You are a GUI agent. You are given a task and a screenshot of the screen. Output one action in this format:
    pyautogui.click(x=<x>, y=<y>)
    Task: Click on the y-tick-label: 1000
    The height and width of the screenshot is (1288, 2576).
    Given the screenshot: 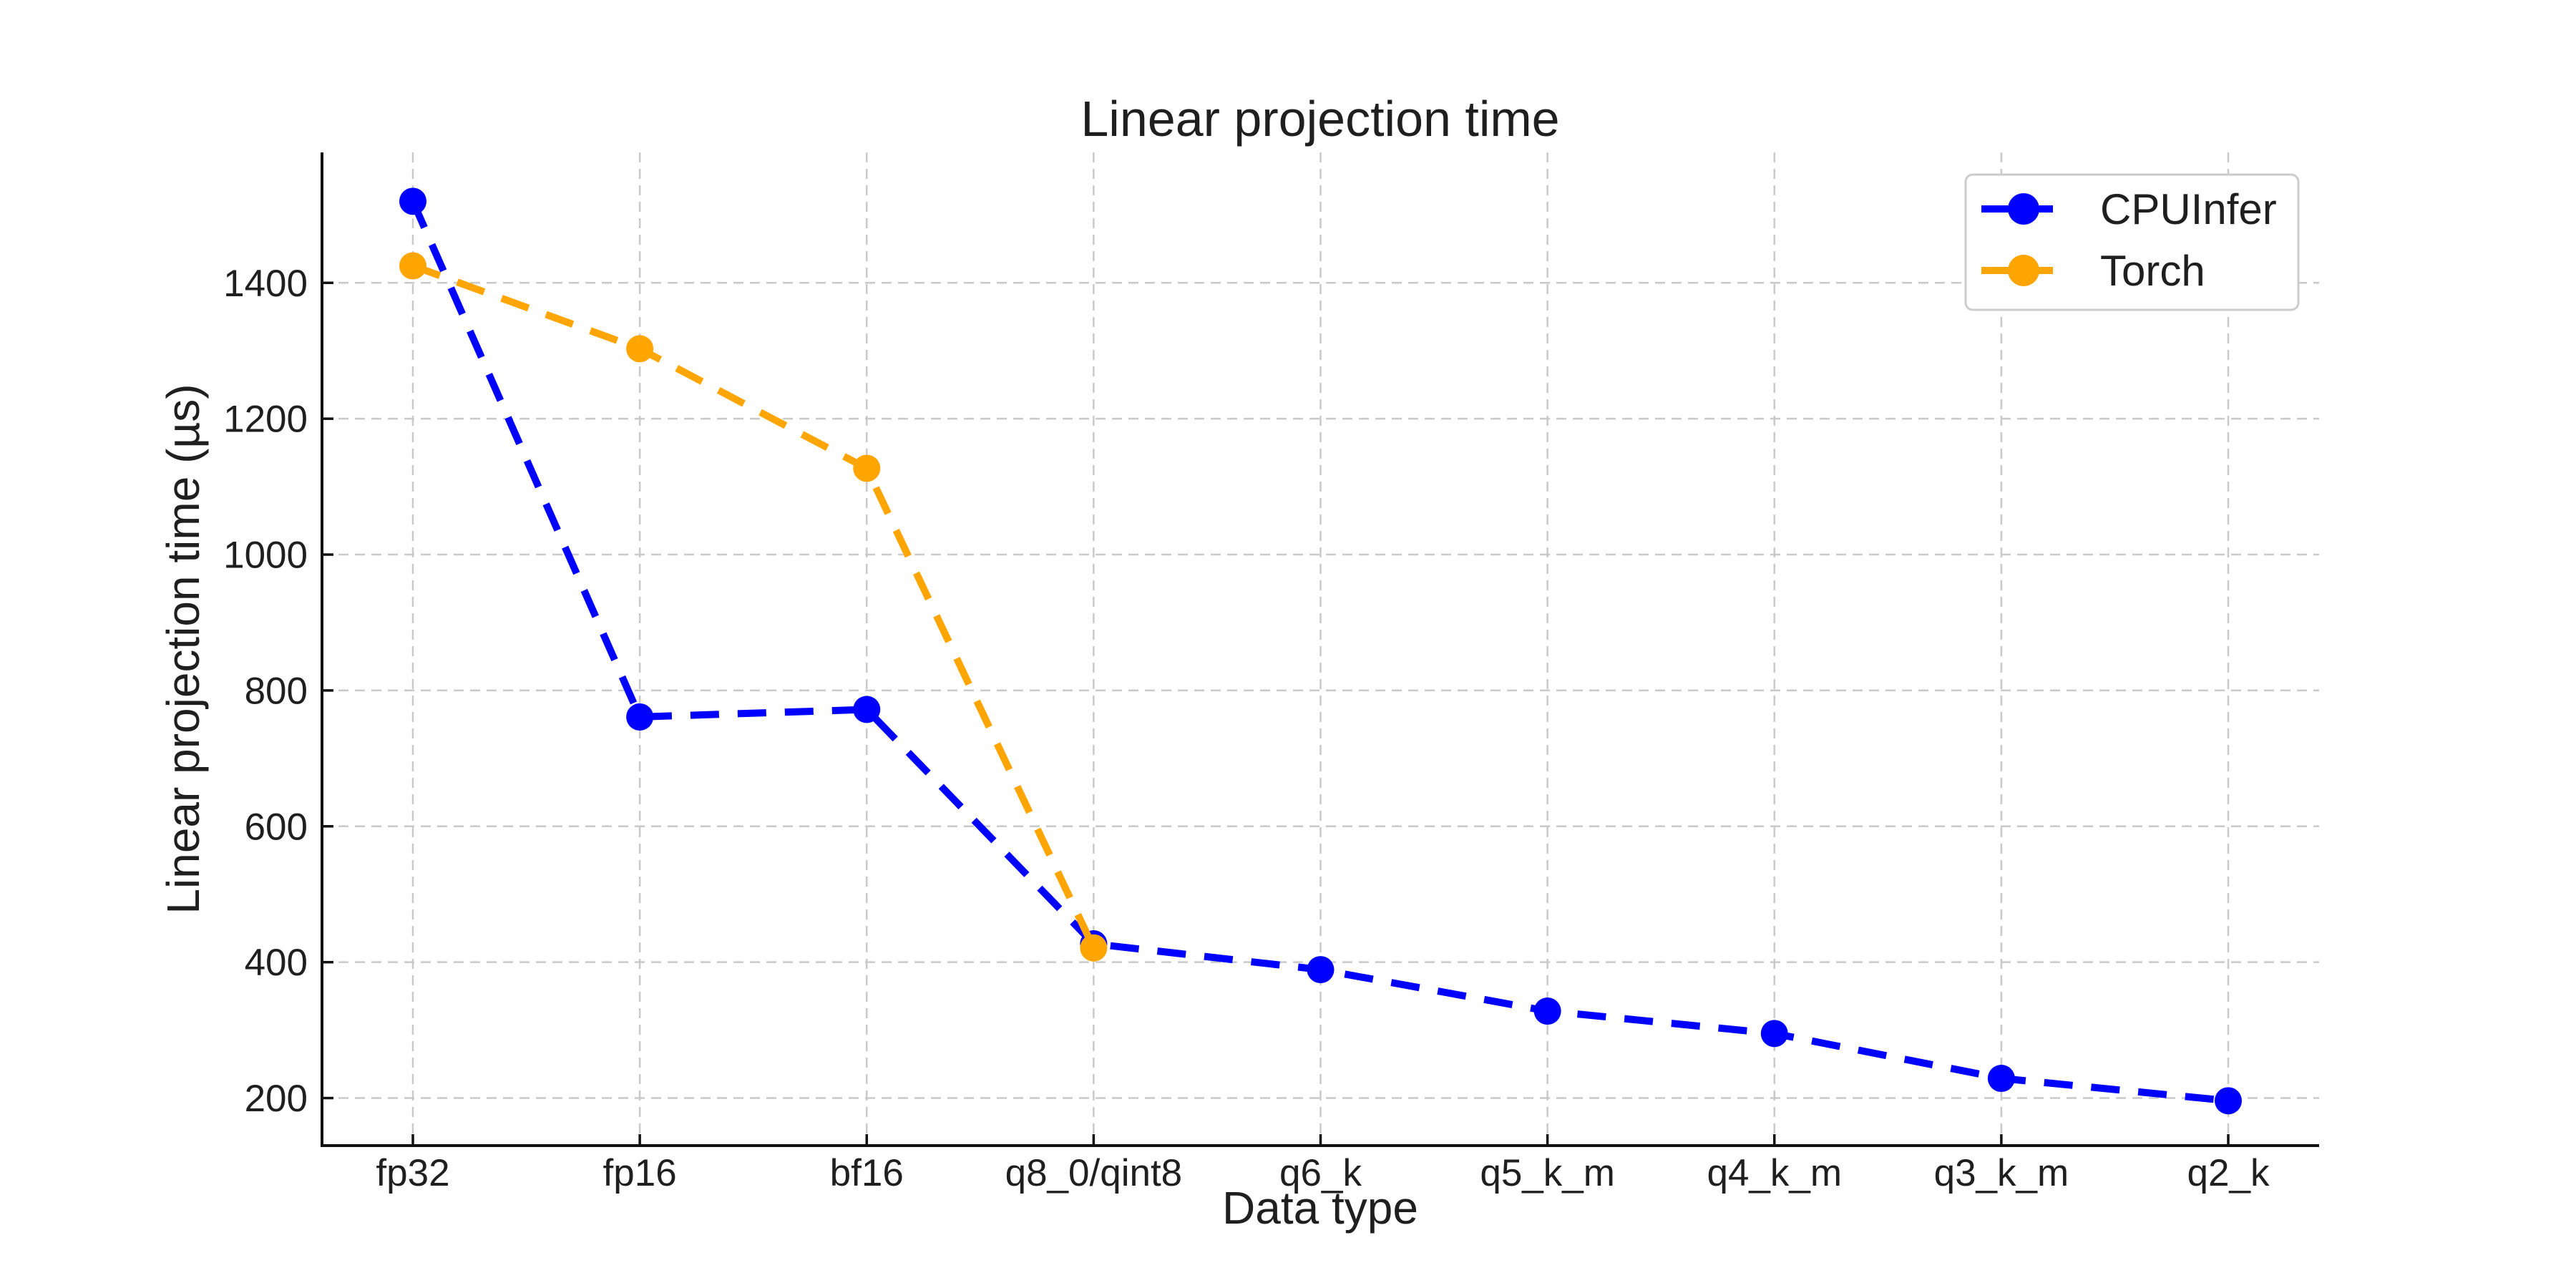 What is the action you would take?
    pyautogui.click(x=265, y=556)
    